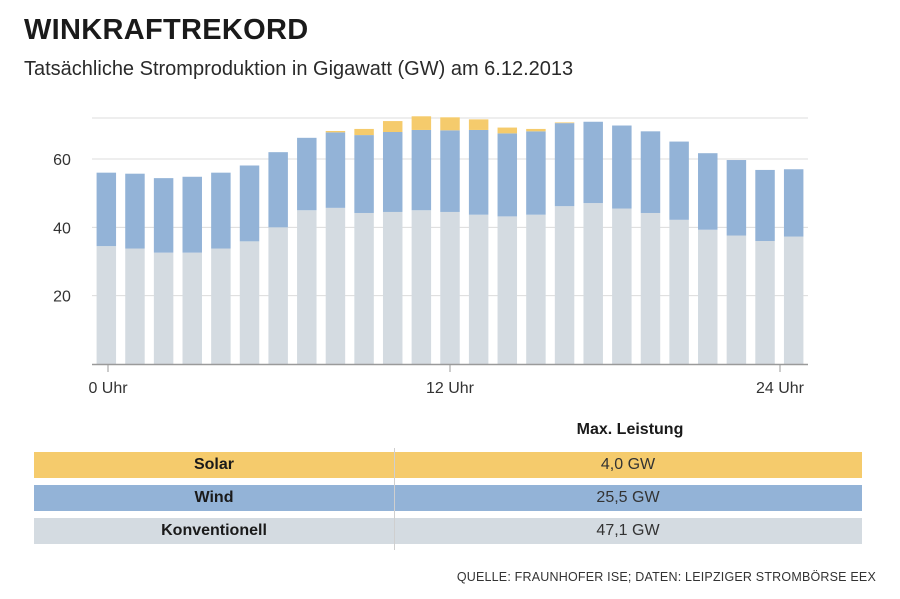 Image resolution: width=900 pixels, height=599 pixels. I want to click on legend-value-solar: 4,0 GW, so click(628, 464).